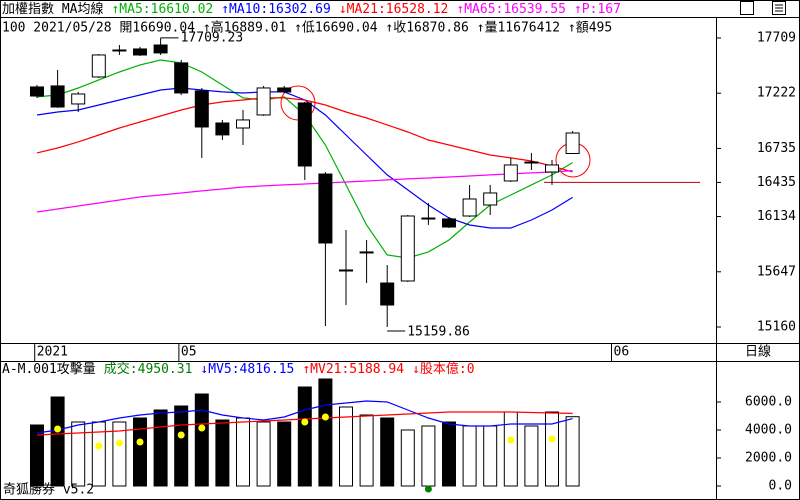  Describe the element at coordinates (189, 352) in the screenshot. I see `x-tick-label: 05` at that location.